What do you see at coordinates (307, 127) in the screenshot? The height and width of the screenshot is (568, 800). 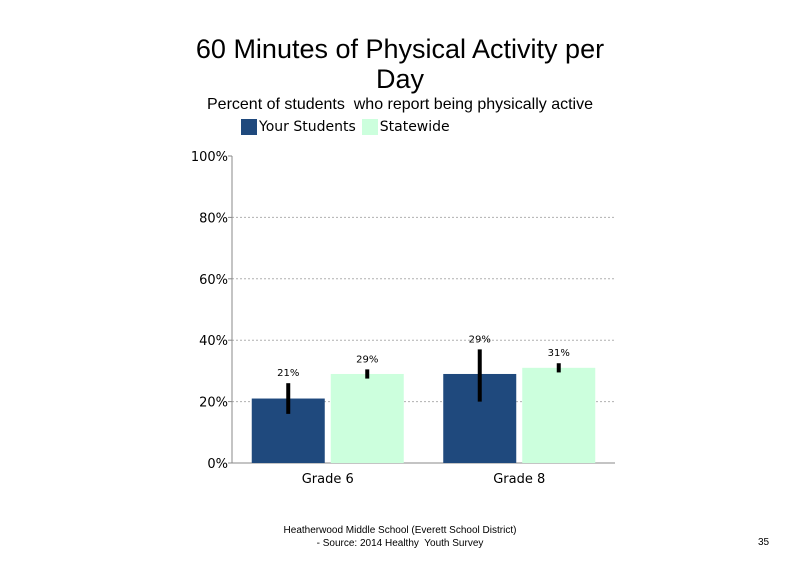 I see `legend-label-your-students: Your Students` at bounding box center [307, 127].